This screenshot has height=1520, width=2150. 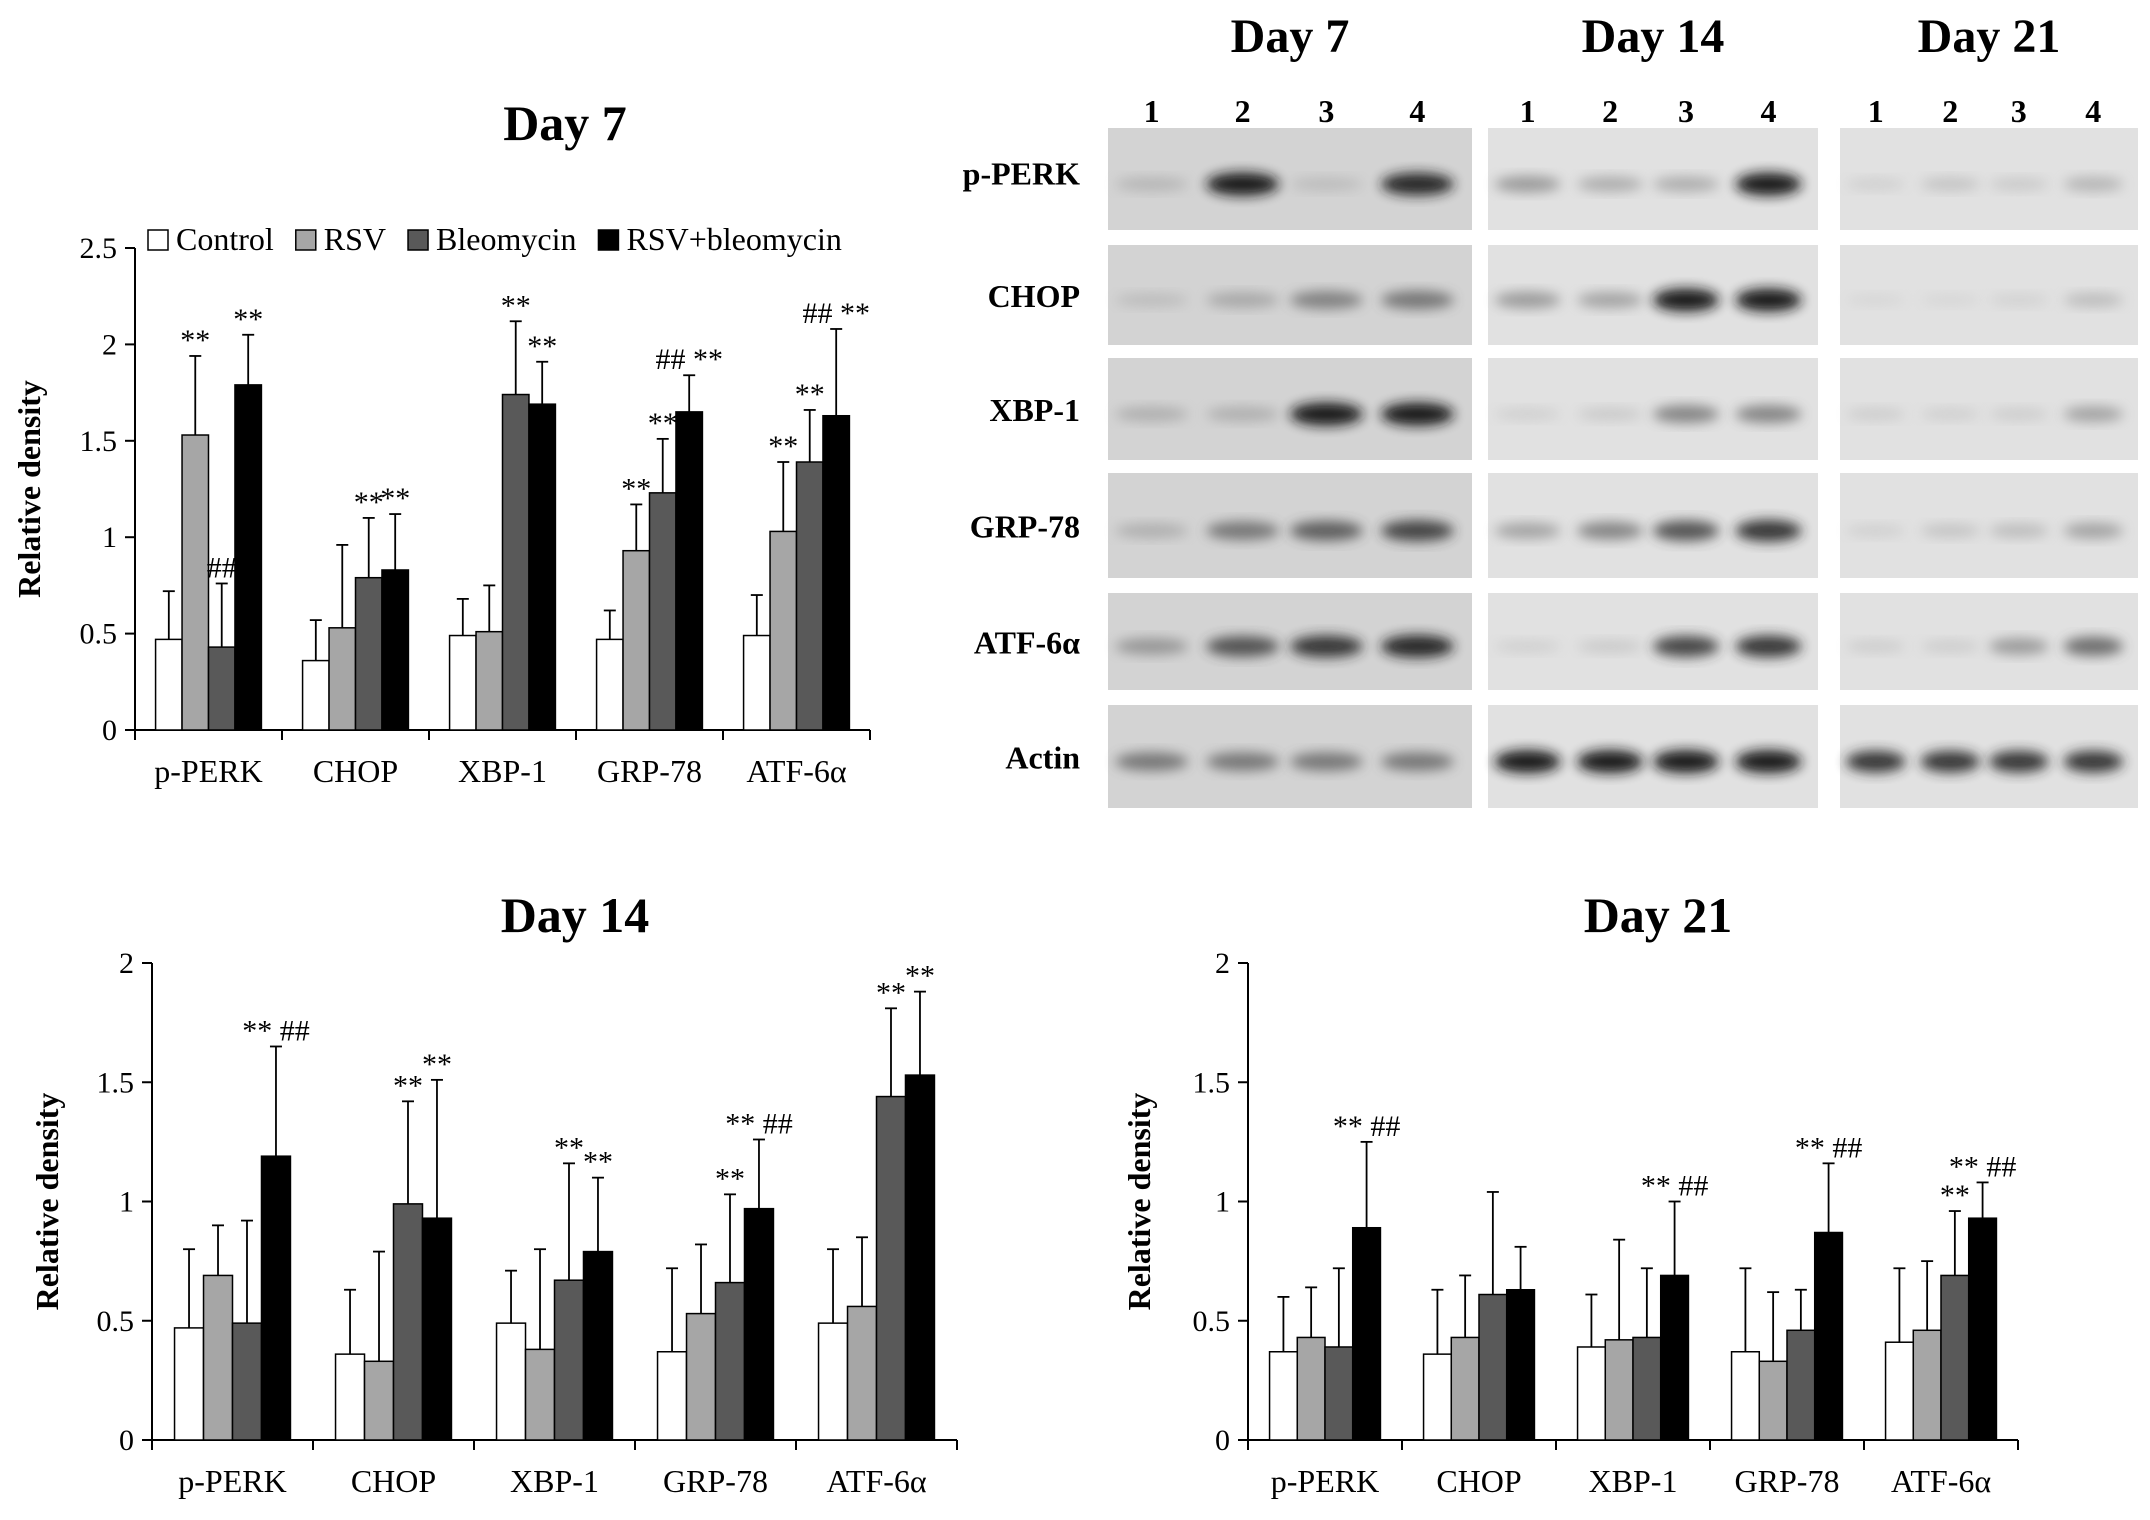 What do you see at coordinates (222, 567) in the screenshot?
I see `significance-label: ##` at bounding box center [222, 567].